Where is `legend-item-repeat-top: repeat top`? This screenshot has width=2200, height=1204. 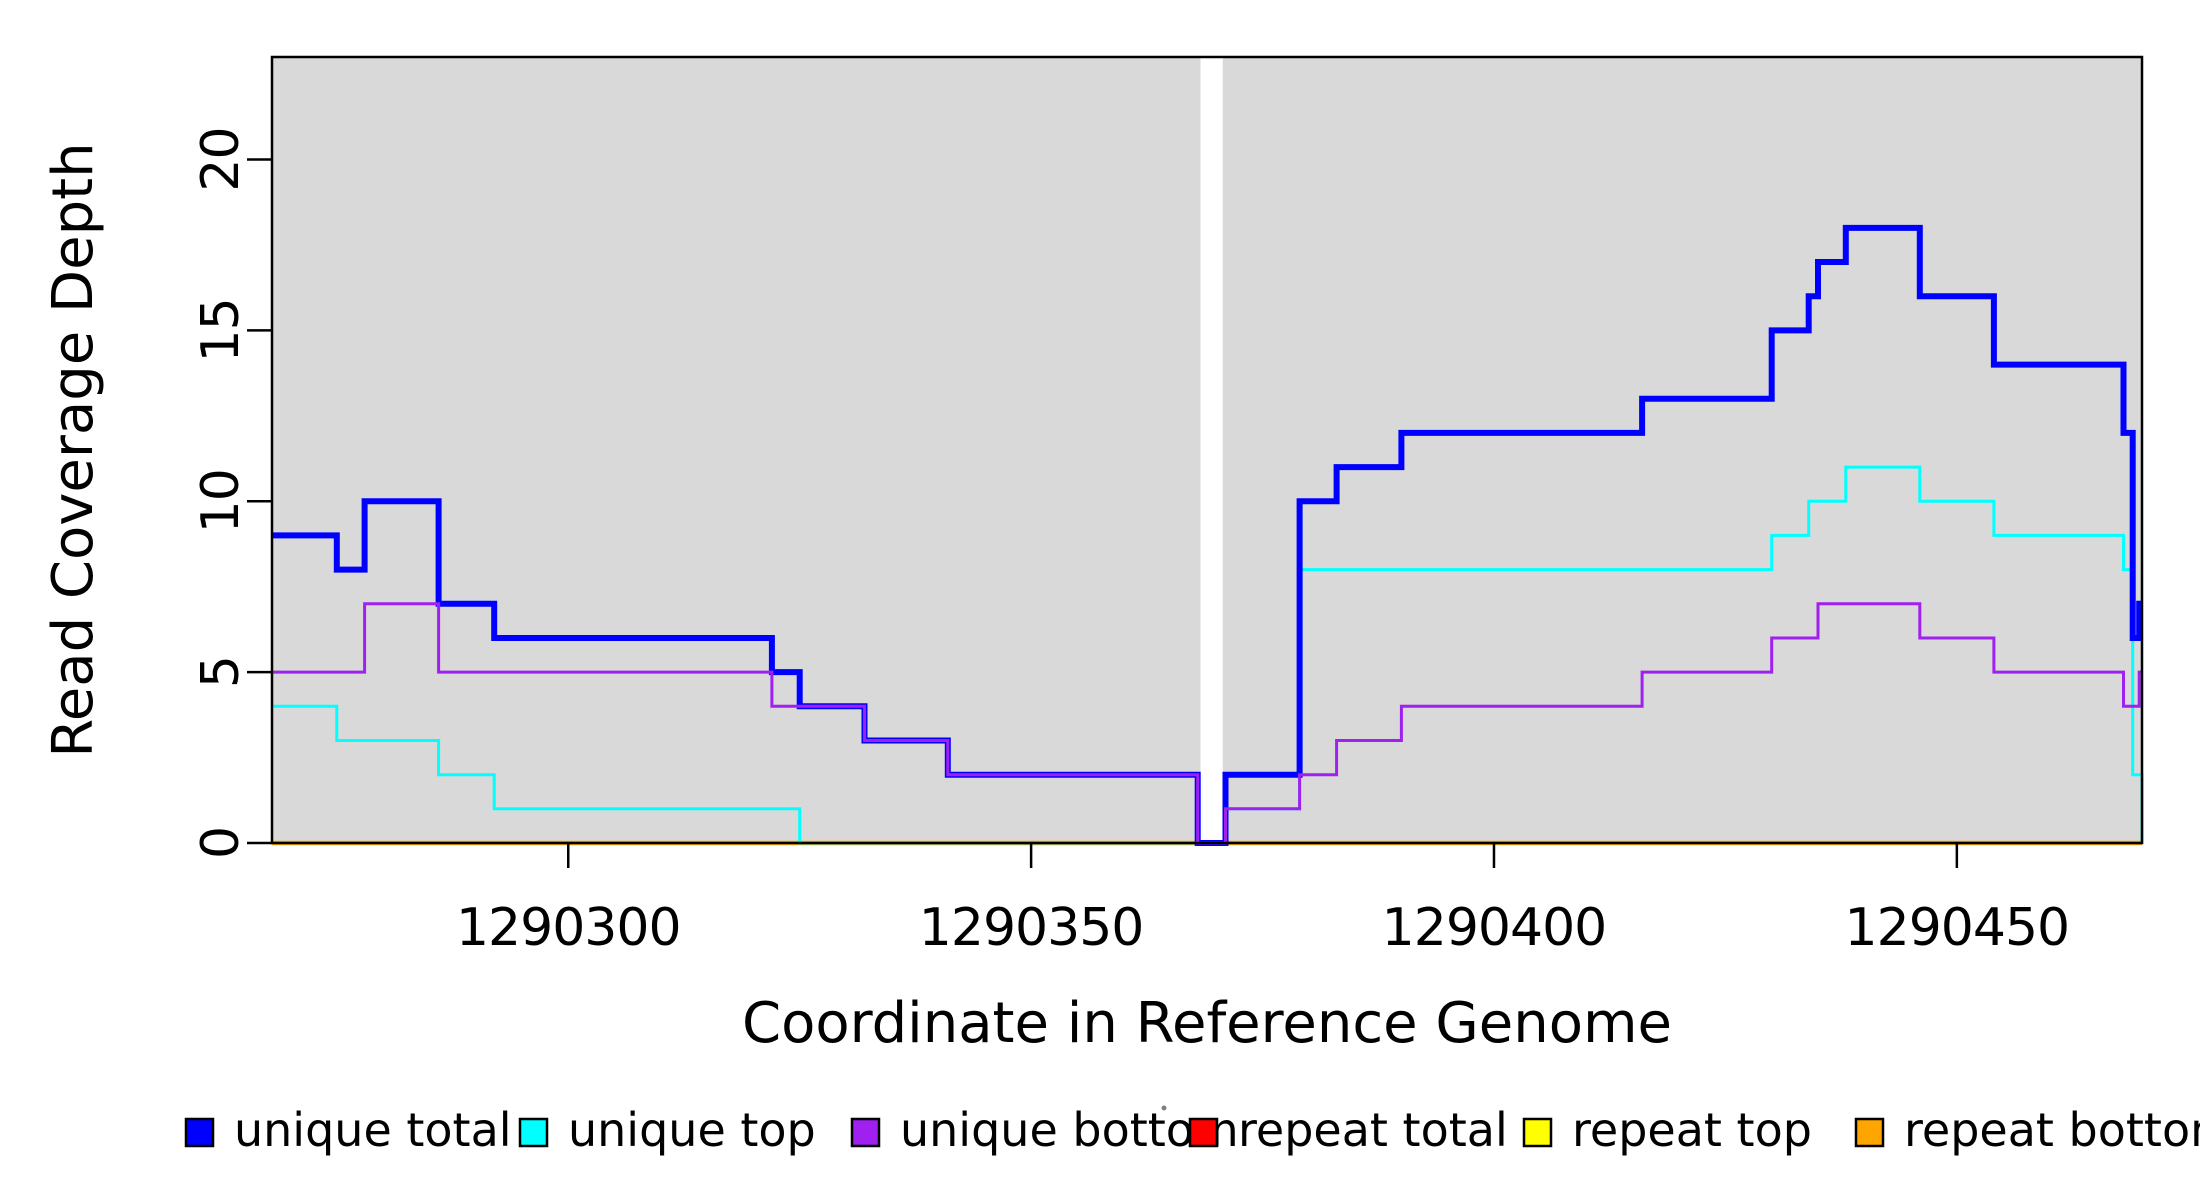
legend-item-repeat-top: repeat top is located at coordinates (1667, 1130).